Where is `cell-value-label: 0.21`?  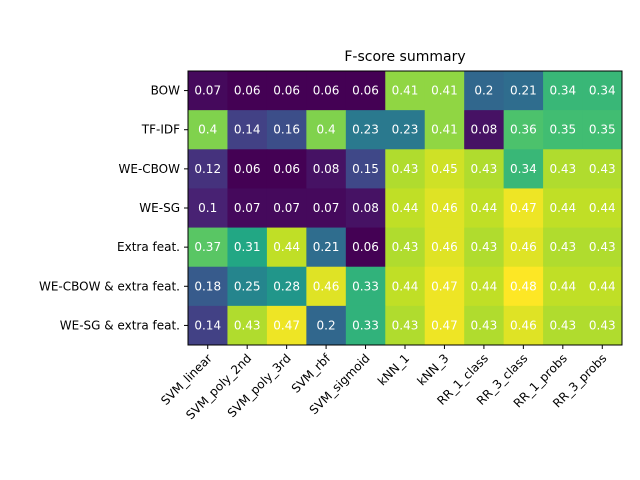 cell-value-label: 0.21 is located at coordinates (523, 91).